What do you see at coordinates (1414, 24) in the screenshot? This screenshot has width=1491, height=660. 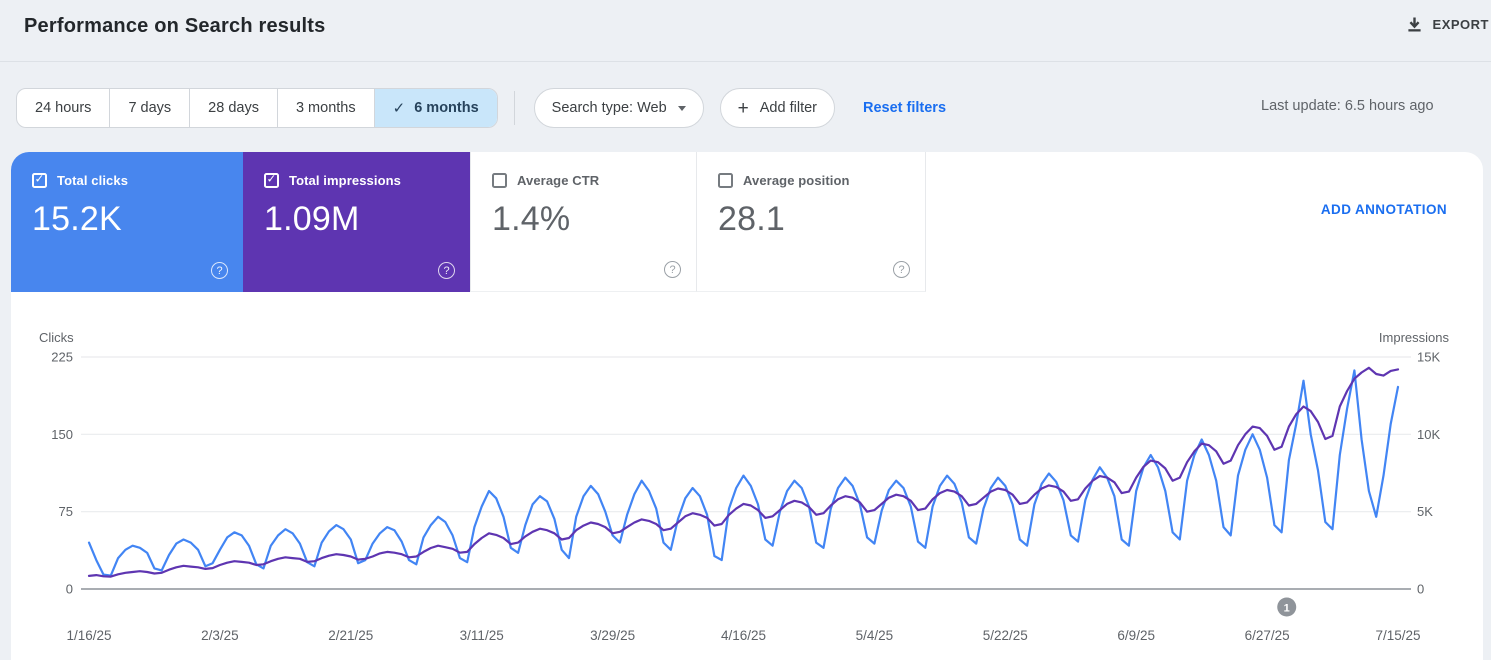 I see `download-icon` at bounding box center [1414, 24].